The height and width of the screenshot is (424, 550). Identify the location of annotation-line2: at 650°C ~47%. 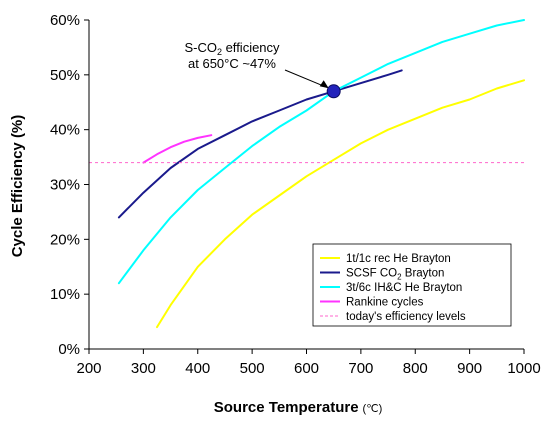
(232, 63).